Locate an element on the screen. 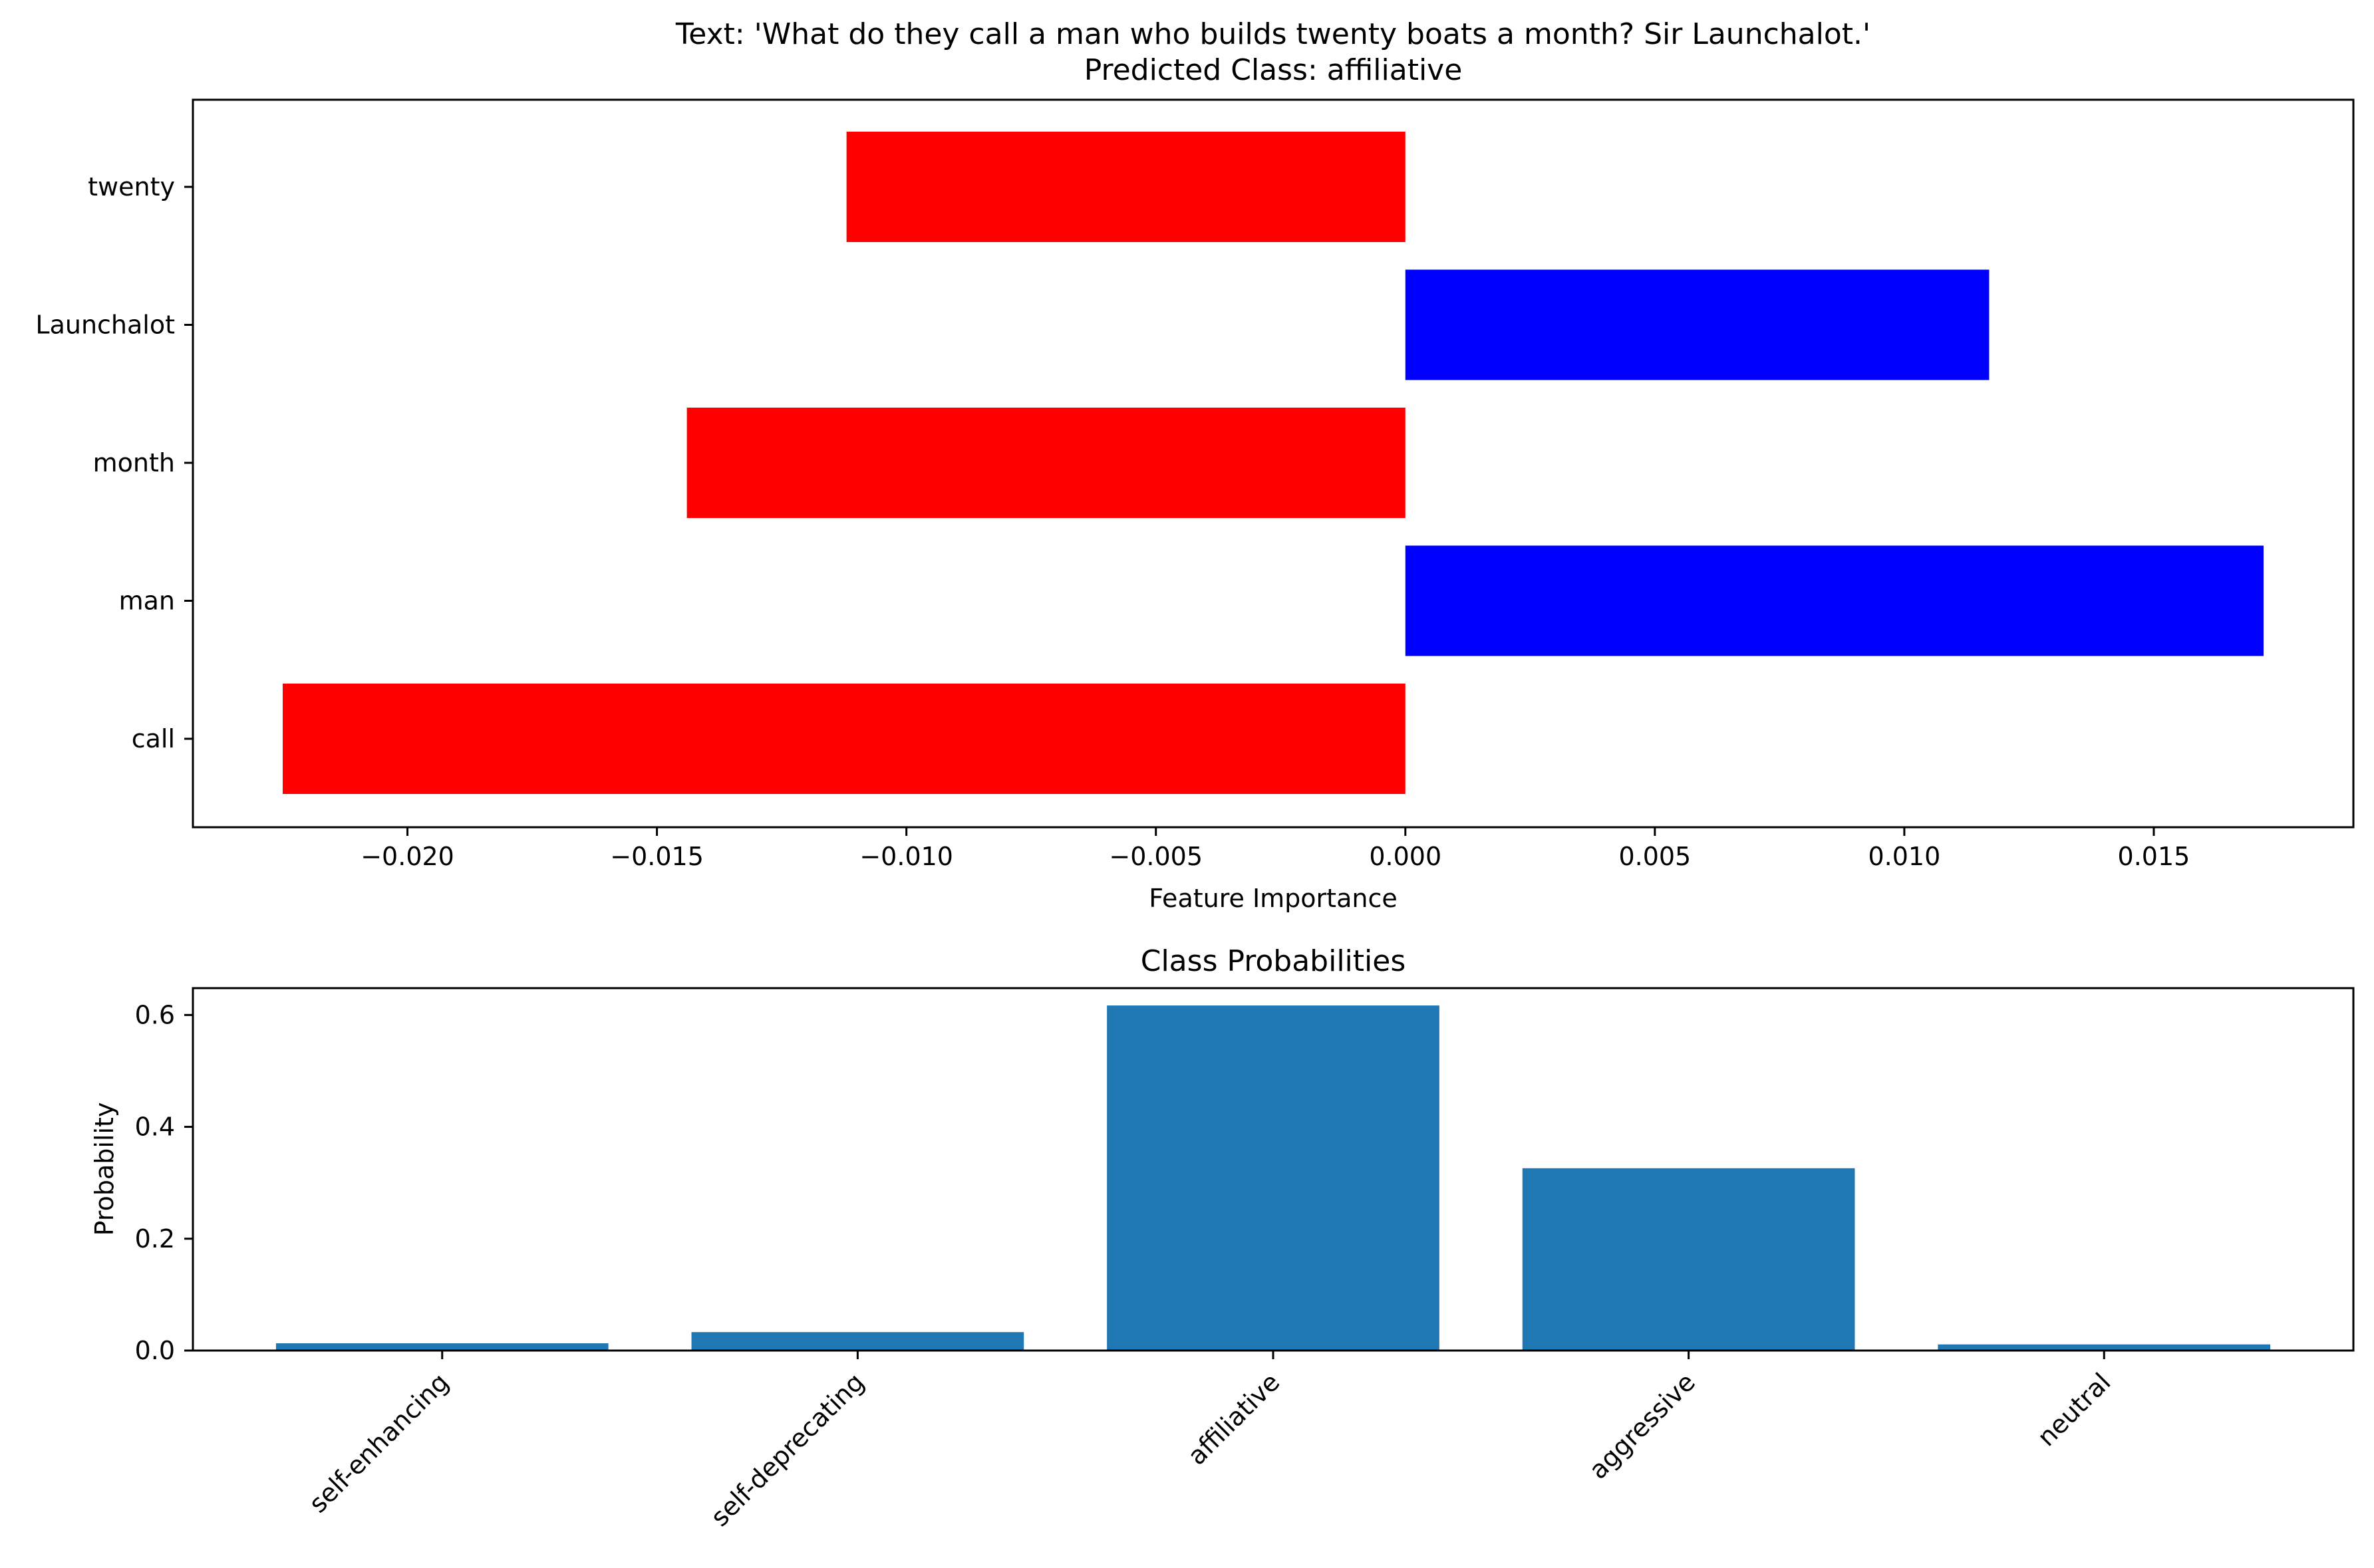  x-tick-label: self-enhancing is located at coordinates (378, 1442).